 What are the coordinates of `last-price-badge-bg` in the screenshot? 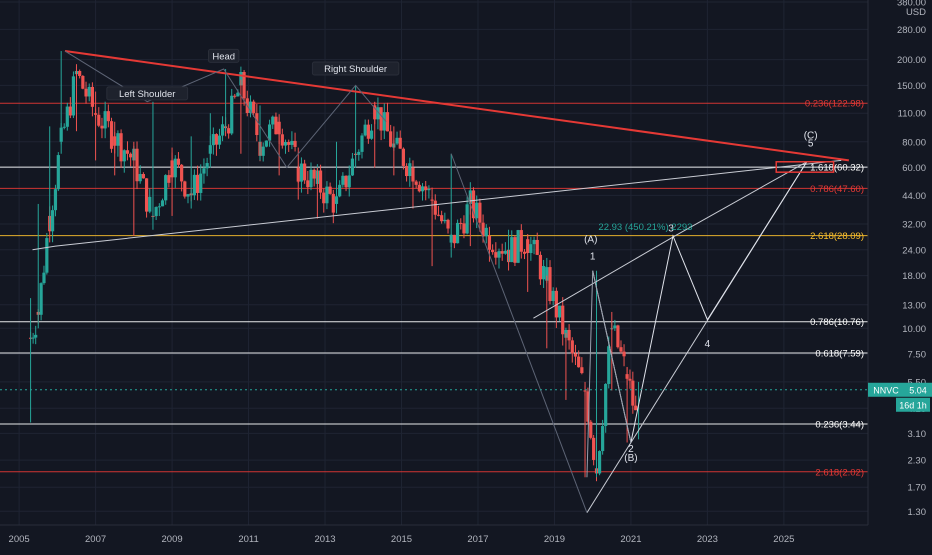 It's located at (918, 389).